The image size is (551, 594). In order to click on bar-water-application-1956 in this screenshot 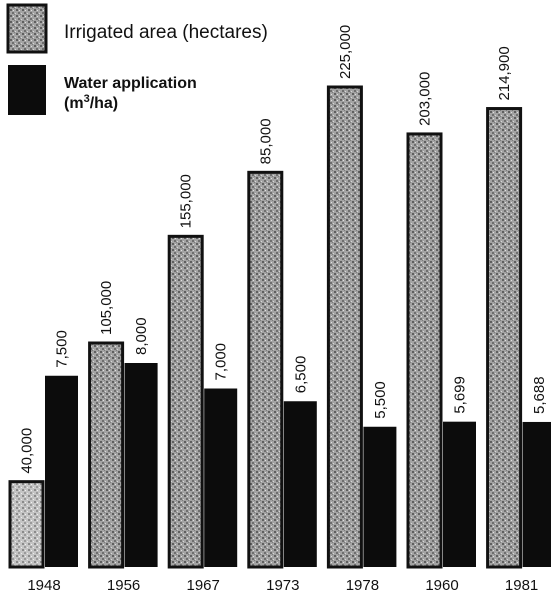, I will do `click(141, 465)`.